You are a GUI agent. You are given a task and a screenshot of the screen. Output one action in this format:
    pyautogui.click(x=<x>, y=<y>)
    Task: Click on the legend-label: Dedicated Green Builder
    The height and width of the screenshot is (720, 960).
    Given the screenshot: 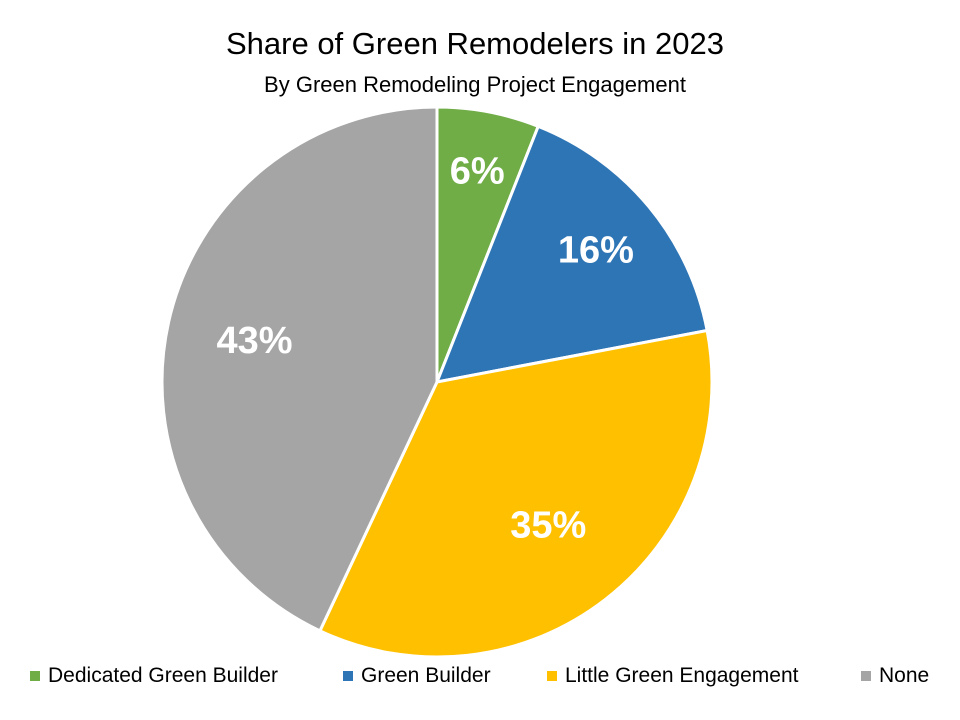 What is the action you would take?
    pyautogui.click(x=163, y=675)
    